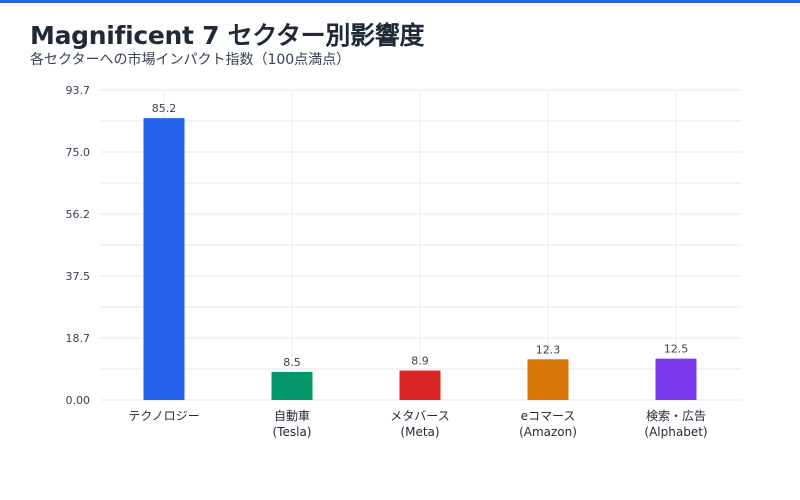  What do you see at coordinates (292, 416) in the screenshot?
I see `x-category-label: 自動車` at bounding box center [292, 416].